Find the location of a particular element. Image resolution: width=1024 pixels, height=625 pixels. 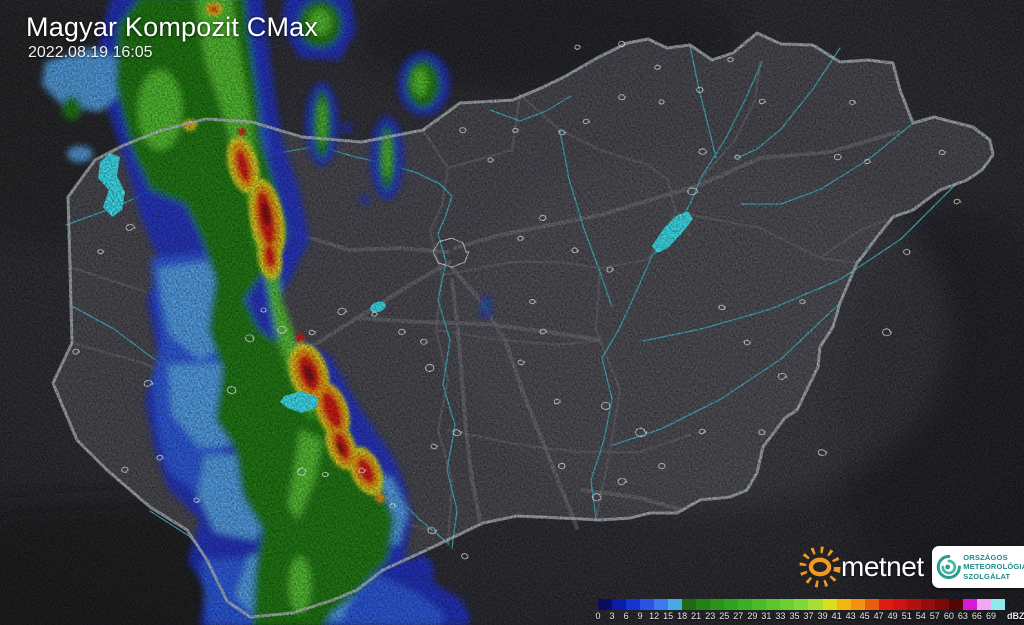

metnet-logo: metnet is located at coordinates (860, 567).